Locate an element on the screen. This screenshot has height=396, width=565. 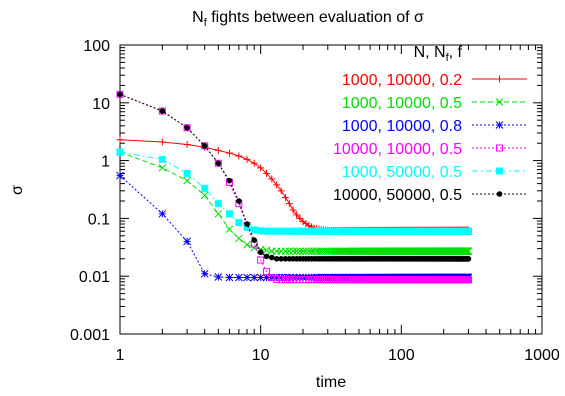
y-tick-label: 0.01 is located at coordinates (94, 277).